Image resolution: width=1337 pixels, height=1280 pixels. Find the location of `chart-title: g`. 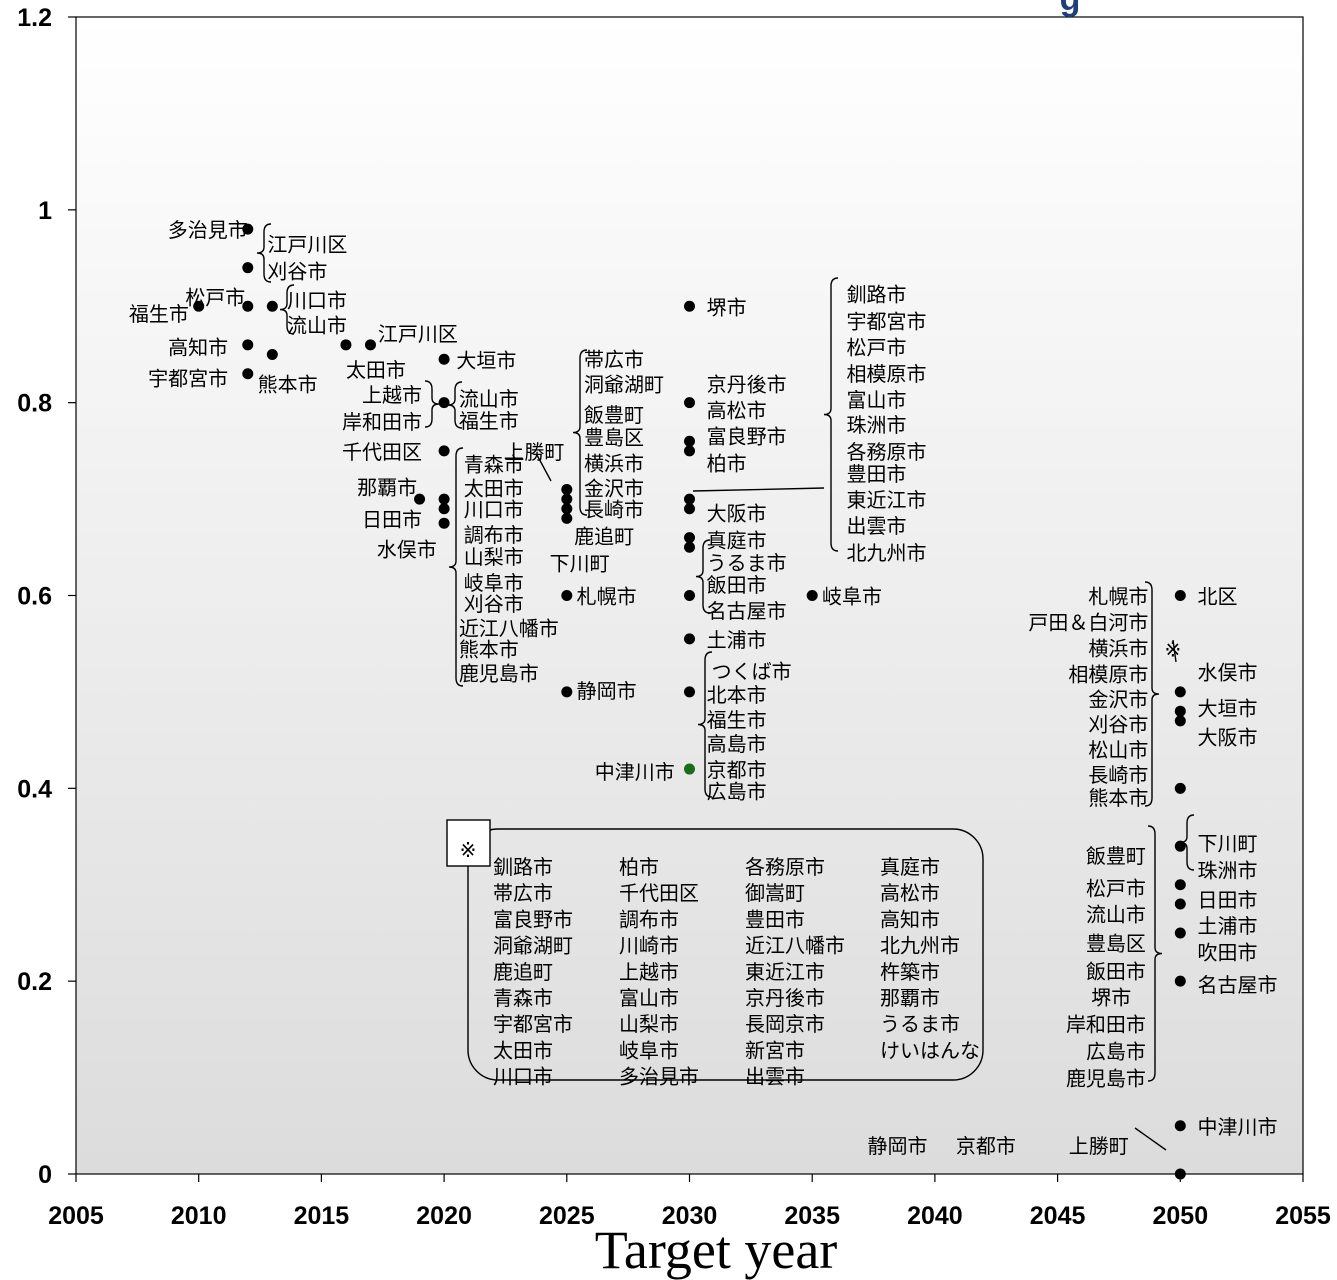

chart-title: g is located at coordinates (1070, 9).